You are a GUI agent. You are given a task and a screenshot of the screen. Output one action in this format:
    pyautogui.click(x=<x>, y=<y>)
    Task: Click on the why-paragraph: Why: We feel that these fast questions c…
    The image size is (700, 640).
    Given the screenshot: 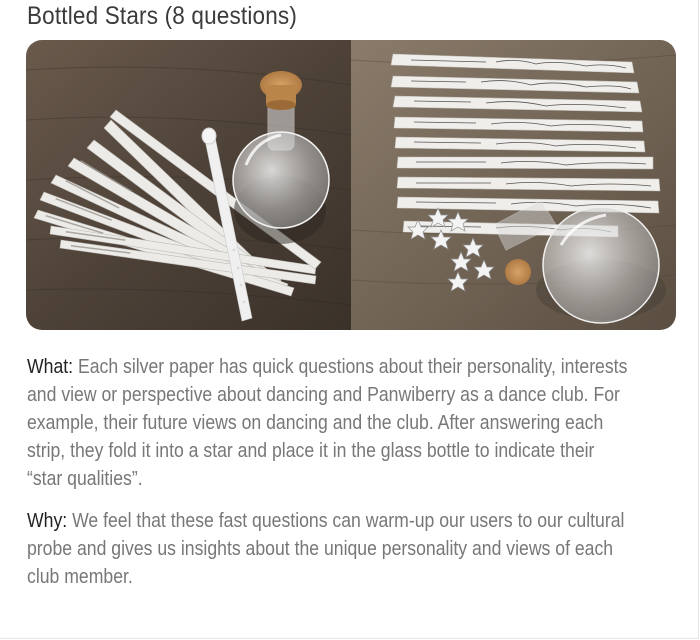 What is the action you would take?
    pyautogui.click(x=328, y=549)
    